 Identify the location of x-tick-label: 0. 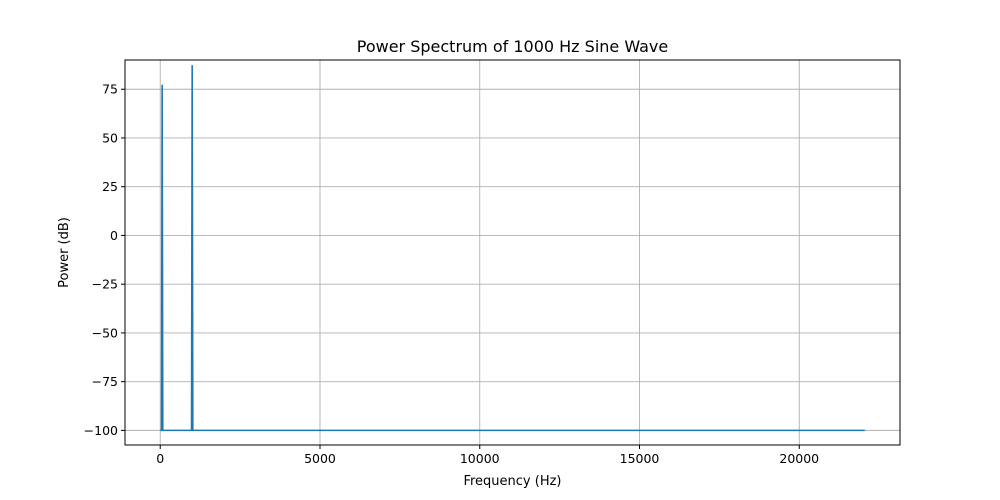
(160, 458).